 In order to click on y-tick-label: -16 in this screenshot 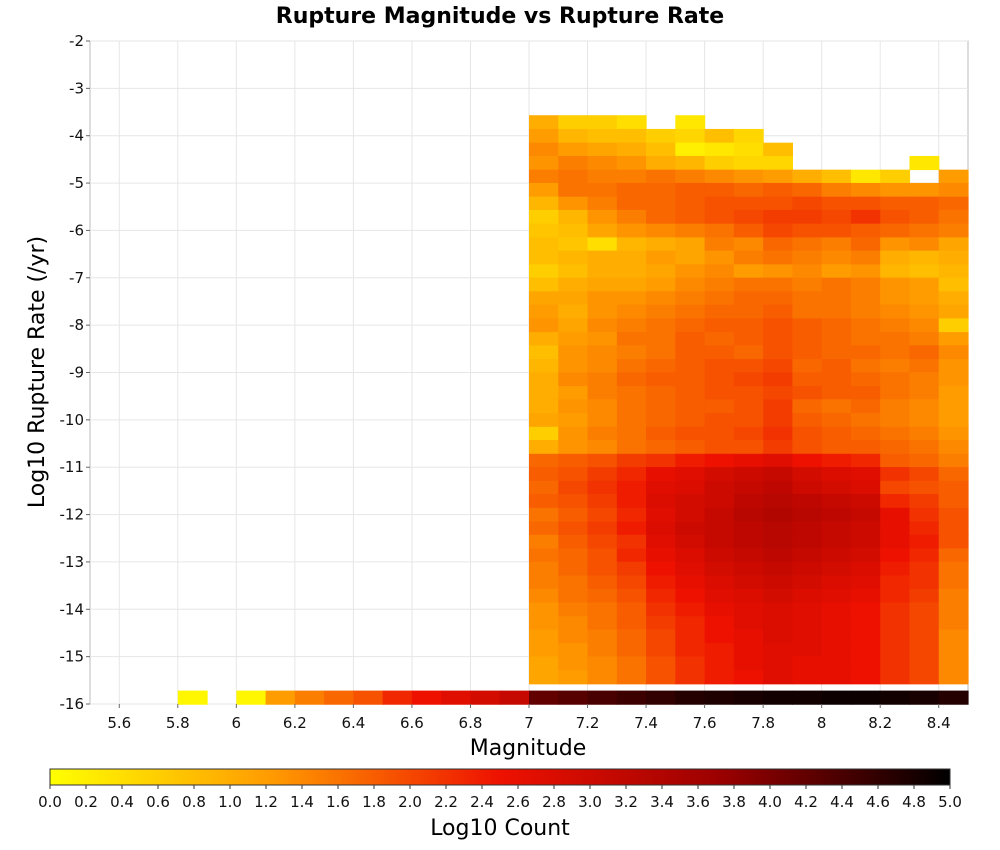, I will do `click(72, 704)`.